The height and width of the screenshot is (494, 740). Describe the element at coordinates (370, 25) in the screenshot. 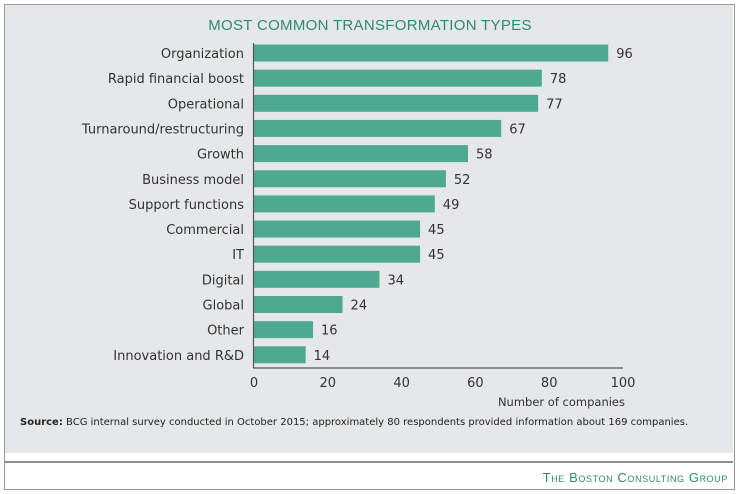

I see `chart-title: MOST COMMON TRANSFORMATION TYPES` at that location.